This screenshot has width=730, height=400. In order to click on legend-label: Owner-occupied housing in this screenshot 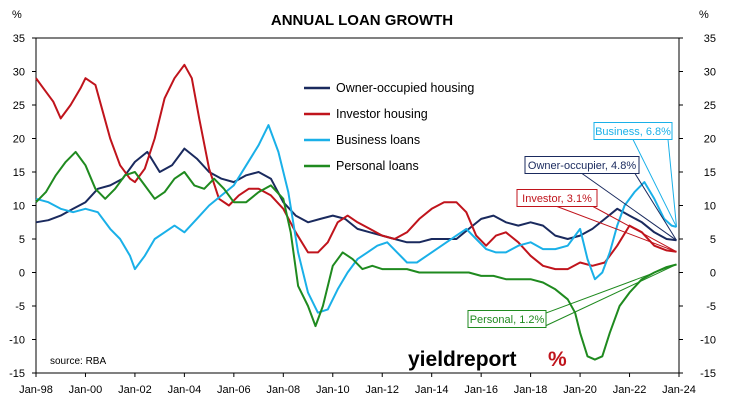, I will do `click(405, 88)`.